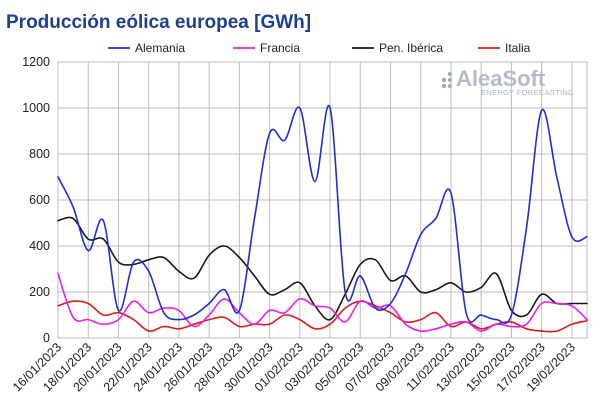  Describe the element at coordinates (527, 92) in the screenshot. I see `watermark-tagline: ENERGY FORECASTING` at that location.